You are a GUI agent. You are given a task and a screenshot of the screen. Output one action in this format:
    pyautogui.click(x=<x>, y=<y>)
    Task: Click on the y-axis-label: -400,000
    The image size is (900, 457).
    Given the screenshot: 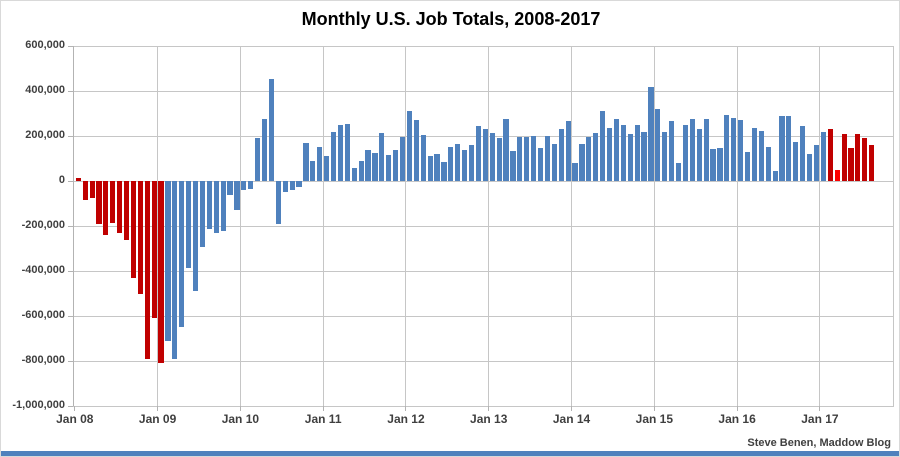 What is the action you would take?
    pyautogui.click(x=43, y=270)
    